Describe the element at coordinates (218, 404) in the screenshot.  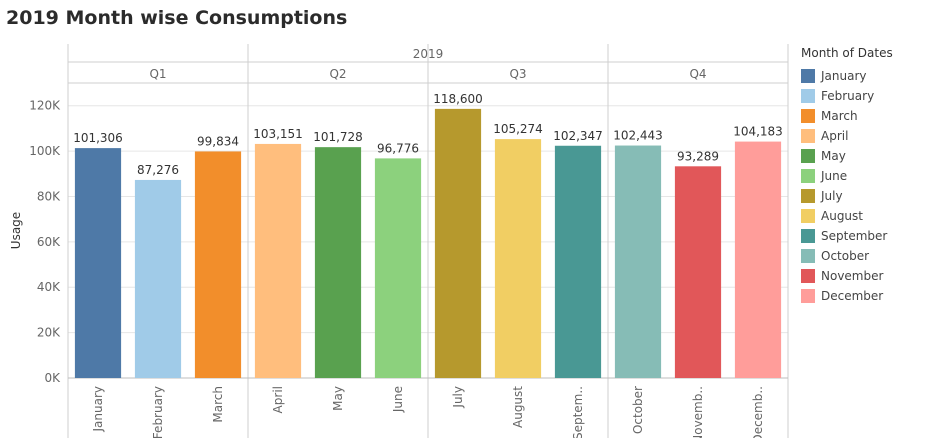
I see `x-tick-label: March` at that location.